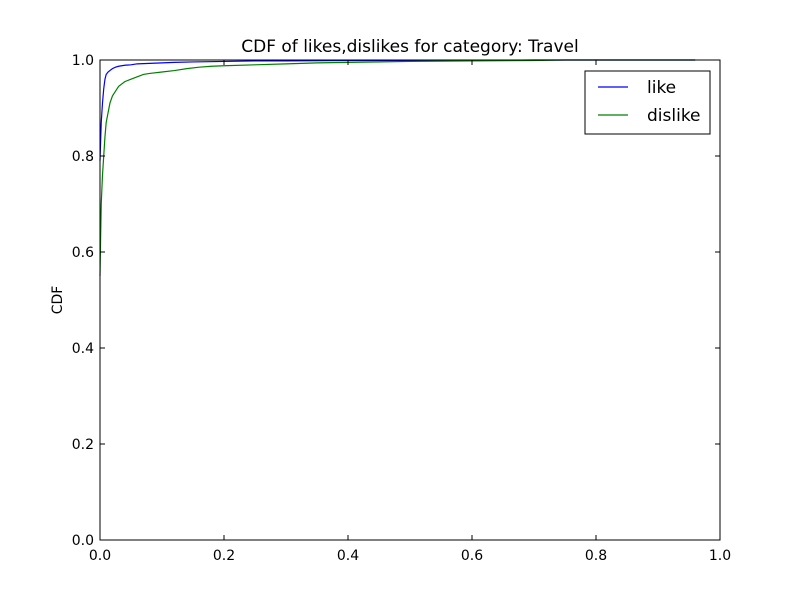 The height and width of the screenshot is (600, 800). What do you see at coordinates (348, 556) in the screenshot?
I see `x-tick-label: 0.4` at bounding box center [348, 556].